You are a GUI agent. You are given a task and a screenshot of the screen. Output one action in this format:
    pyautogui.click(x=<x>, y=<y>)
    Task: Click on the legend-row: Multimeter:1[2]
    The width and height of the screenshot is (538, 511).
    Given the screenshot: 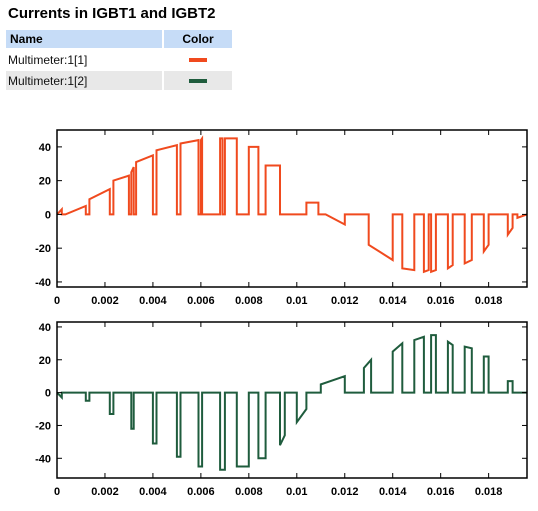 What is the action you would take?
    pyautogui.click(x=119, y=80)
    